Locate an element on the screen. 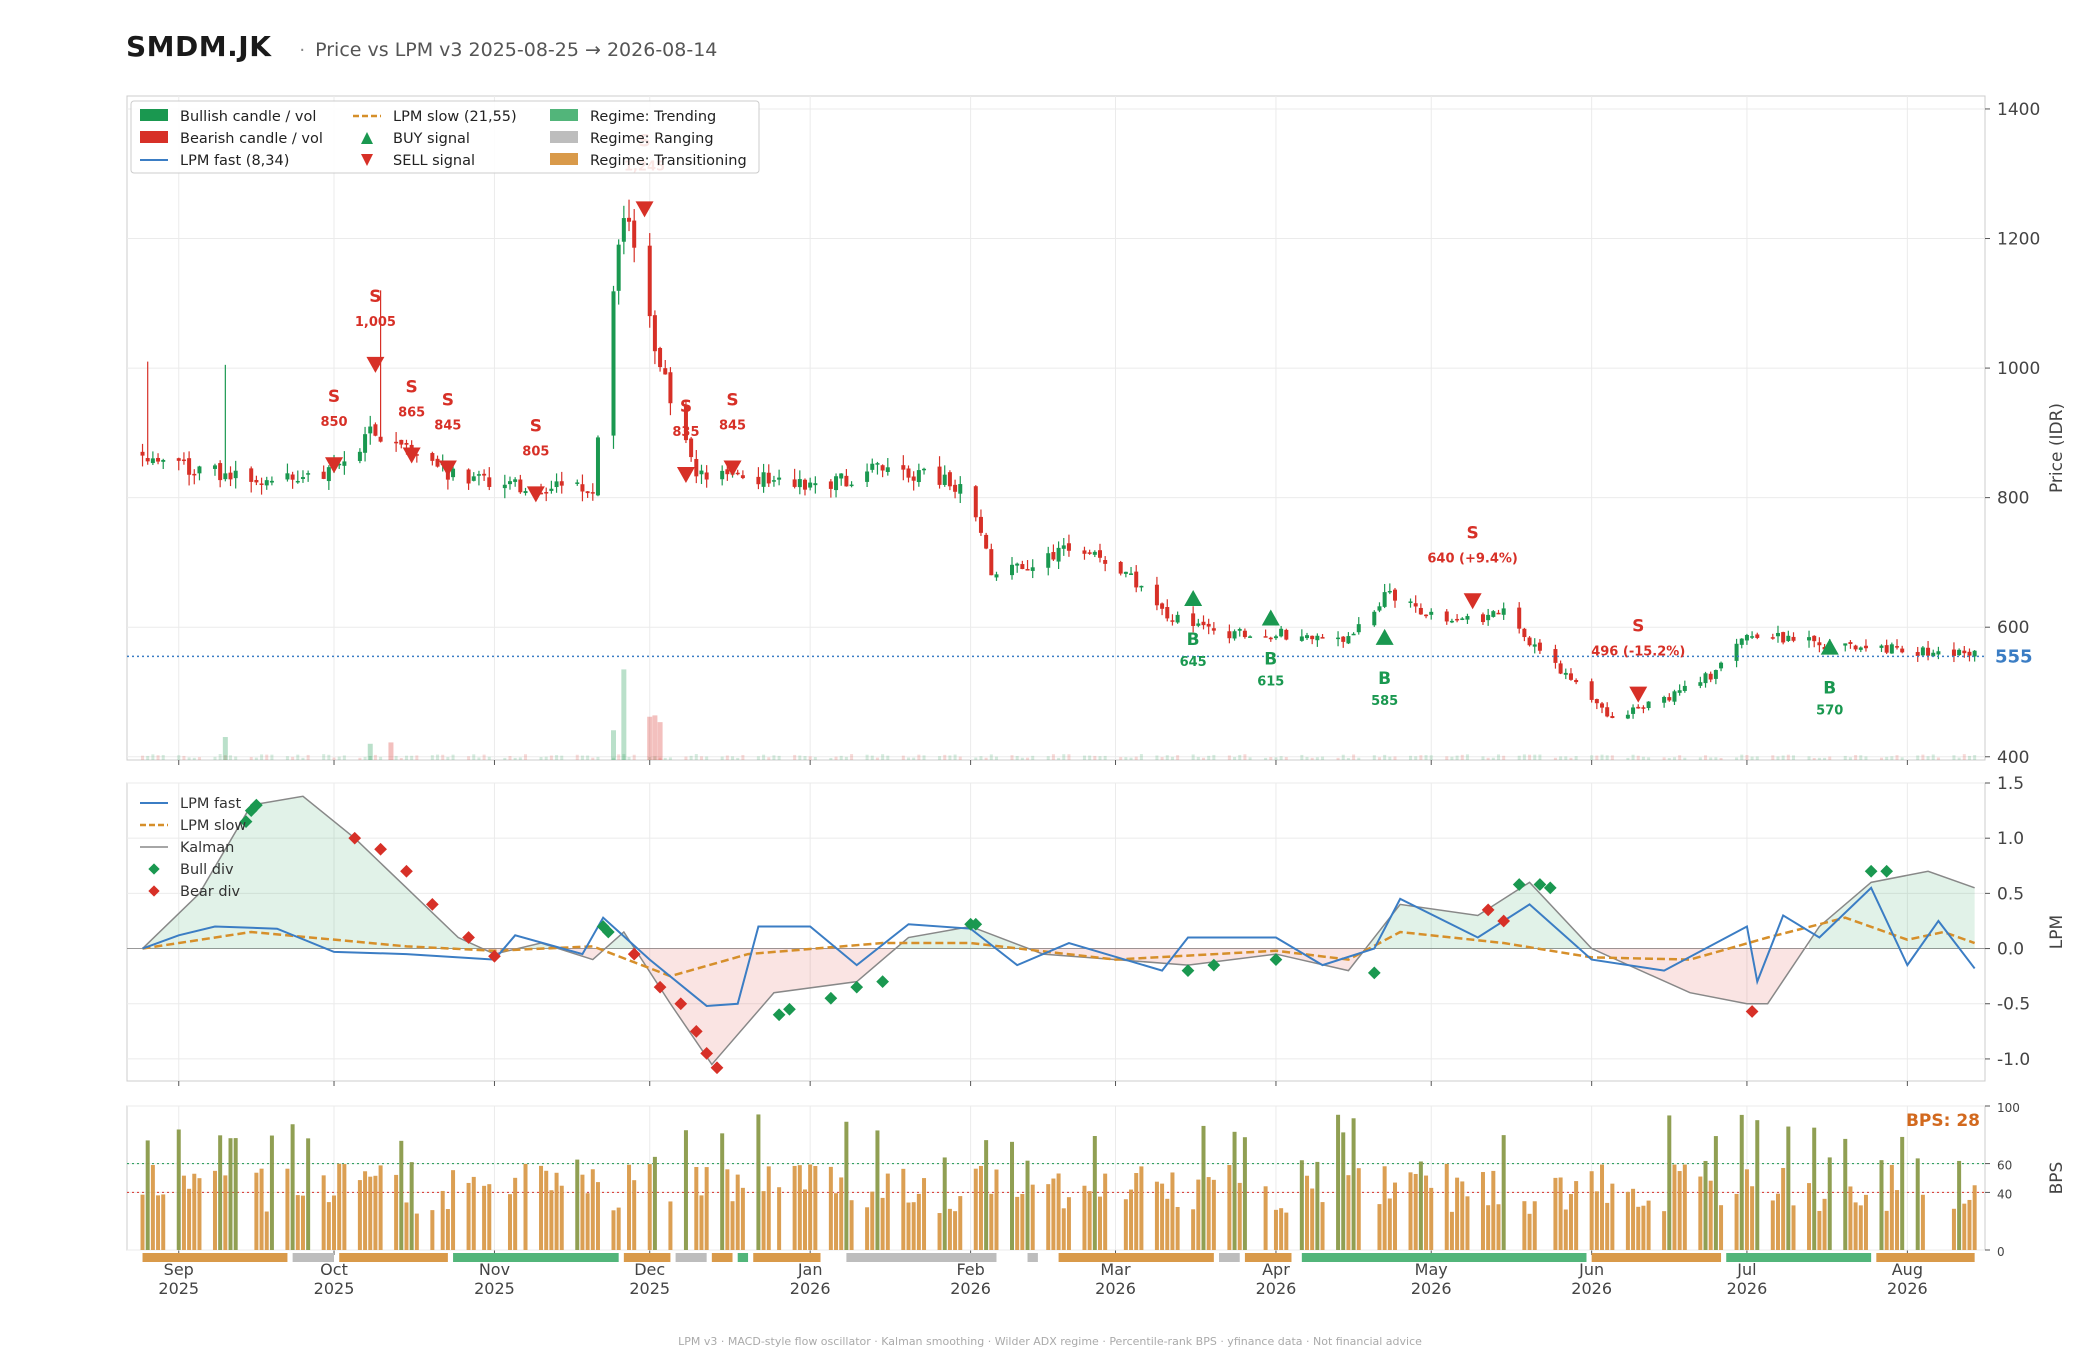 Image resolution: width=2100 pixels, height=1350 pixels. price-legend-box is located at coordinates (445, 137).